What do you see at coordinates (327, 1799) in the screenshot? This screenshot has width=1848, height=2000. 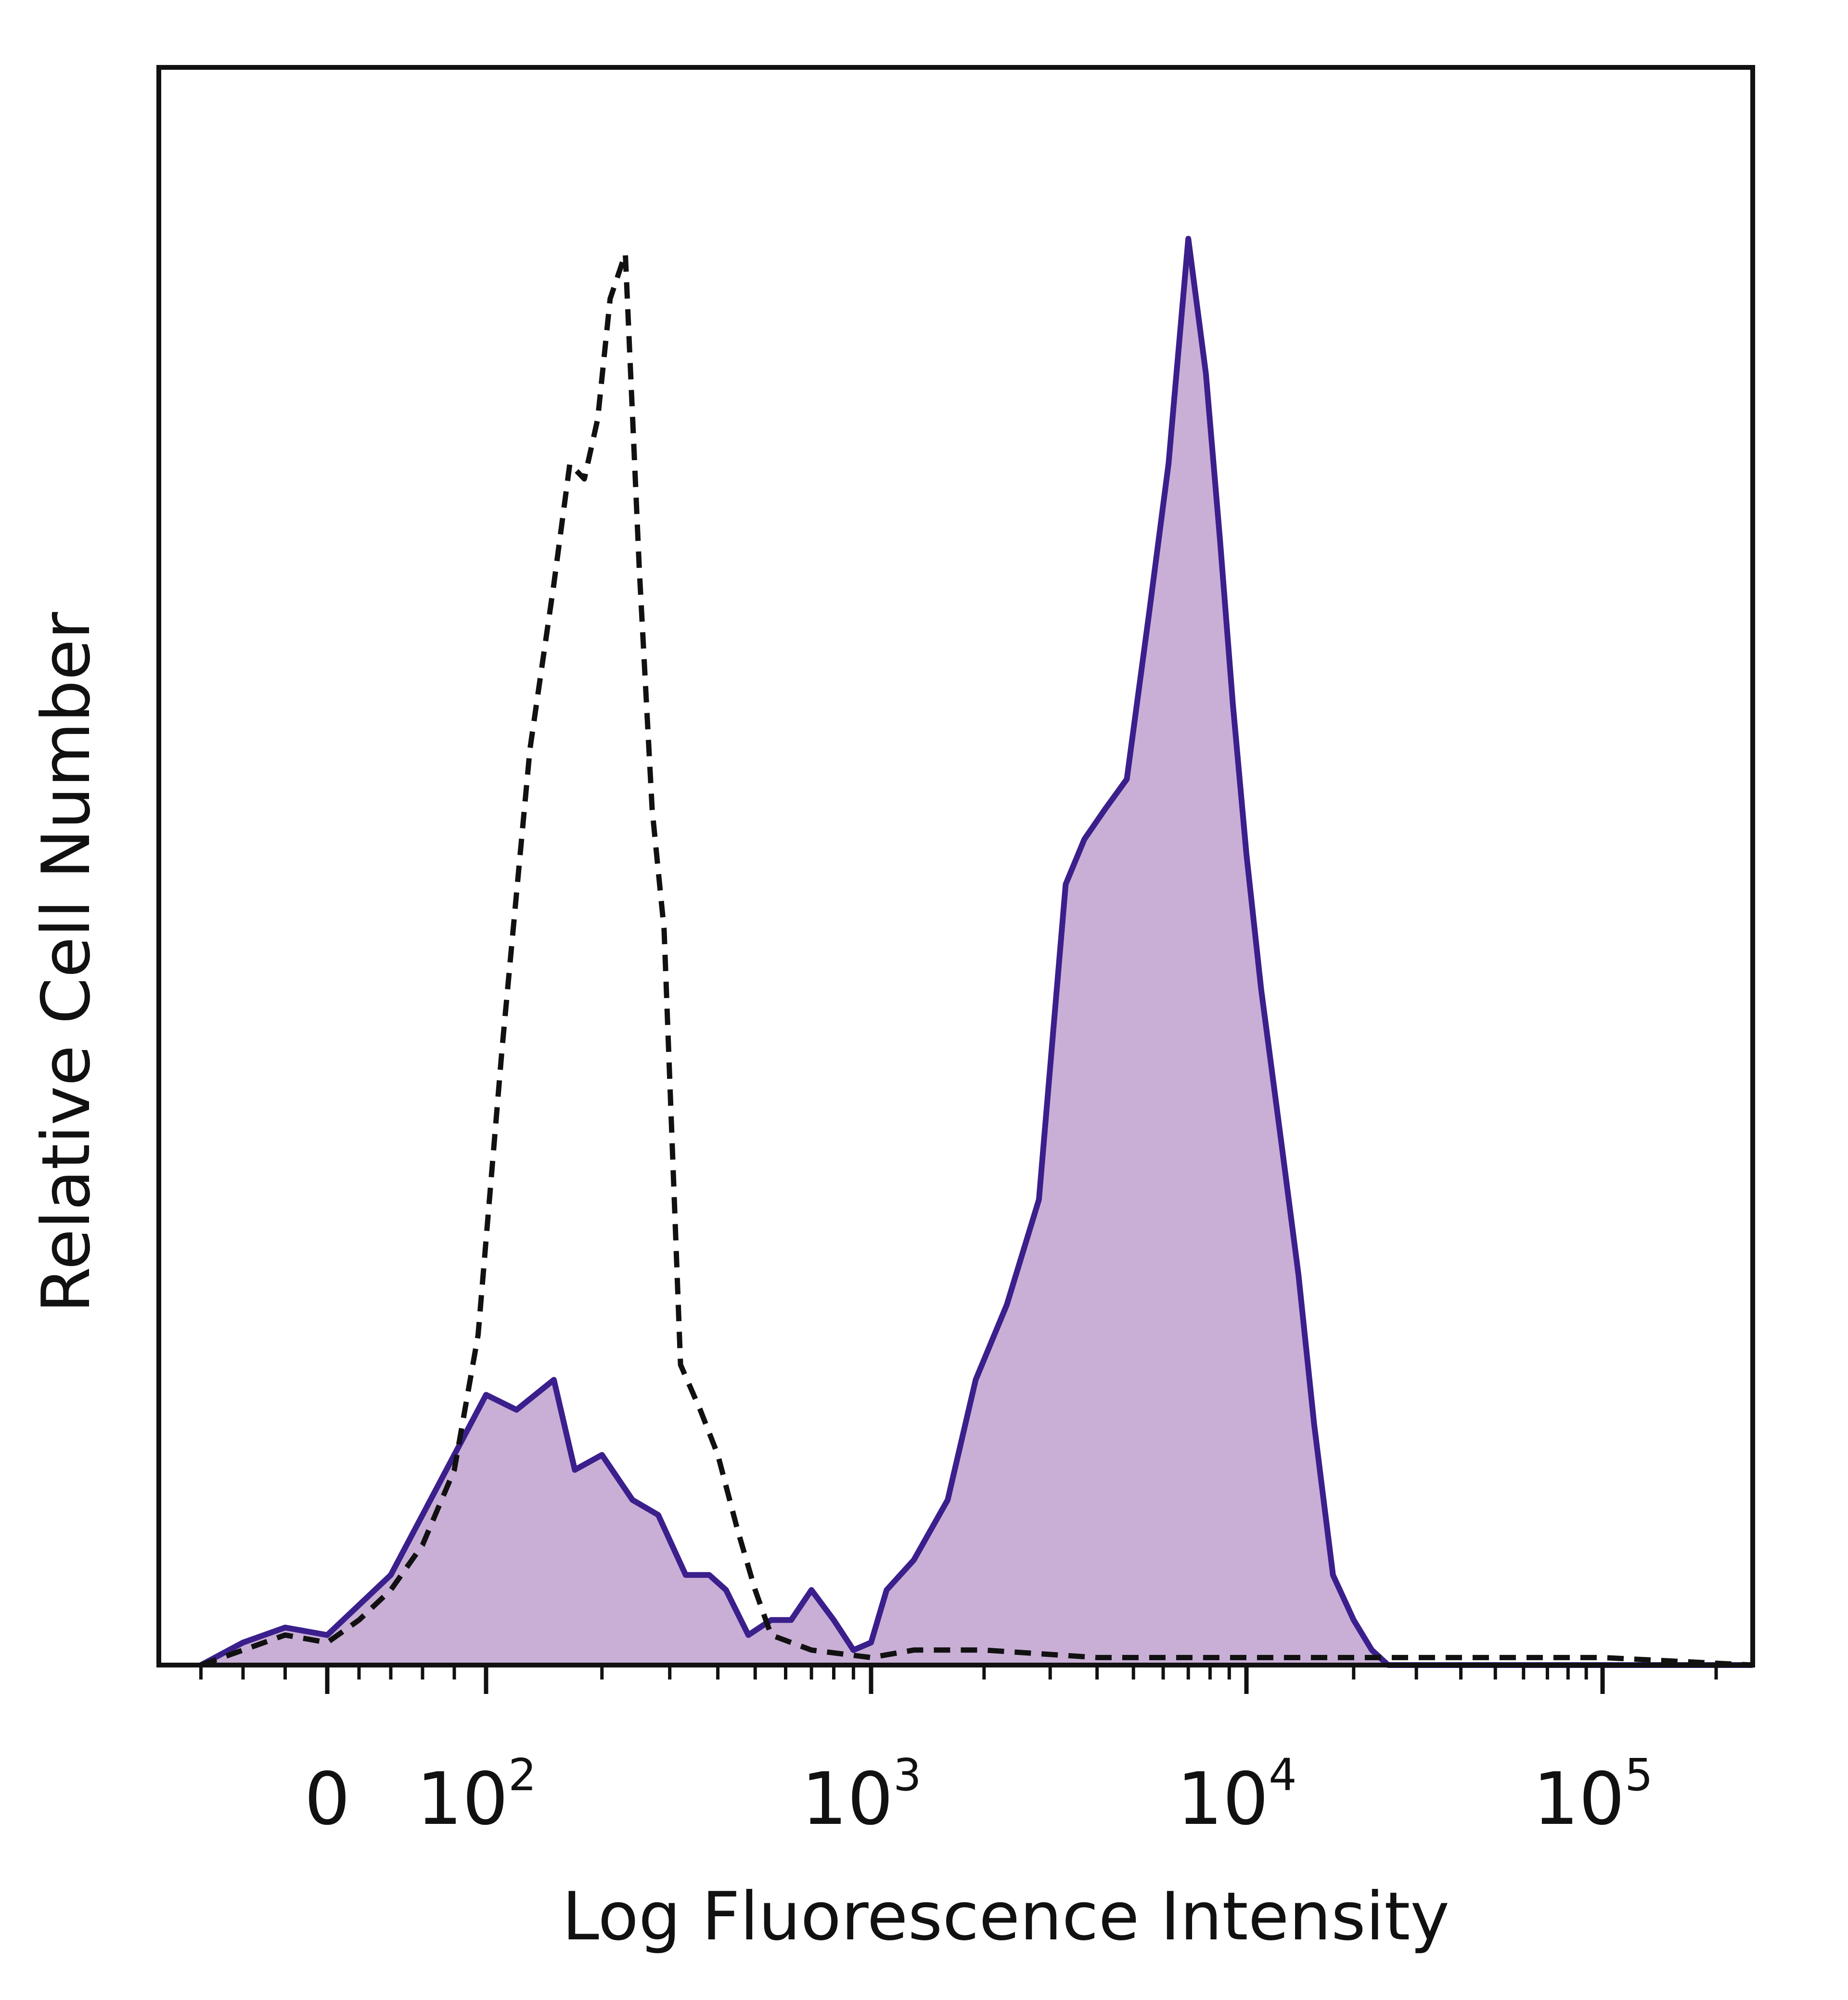 I see `x-tick-label: 0` at bounding box center [327, 1799].